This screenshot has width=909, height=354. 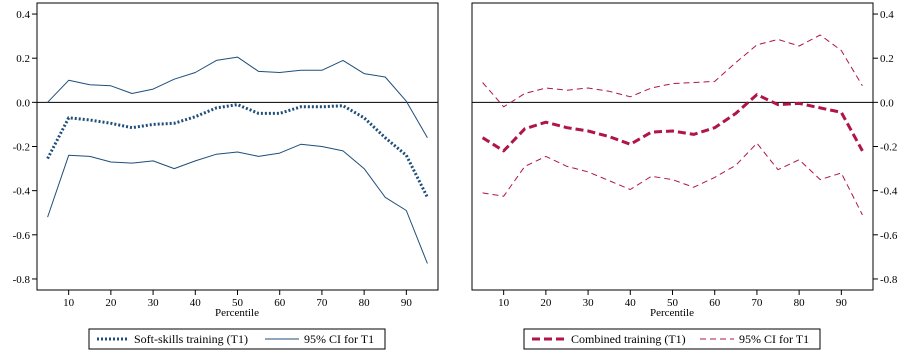 What do you see at coordinates (365, 303) in the screenshot?
I see `left-x-tick-label: 80` at bounding box center [365, 303].